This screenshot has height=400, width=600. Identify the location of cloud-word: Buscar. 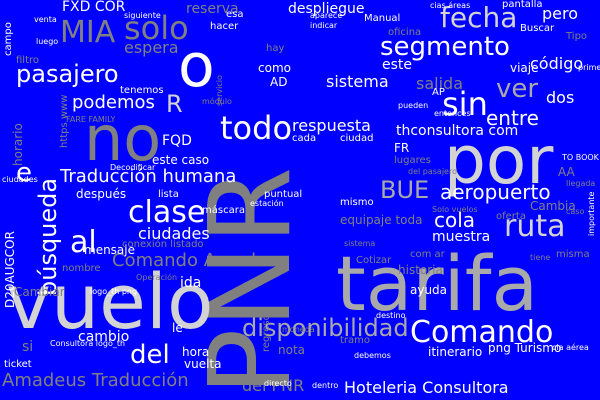
(537, 28).